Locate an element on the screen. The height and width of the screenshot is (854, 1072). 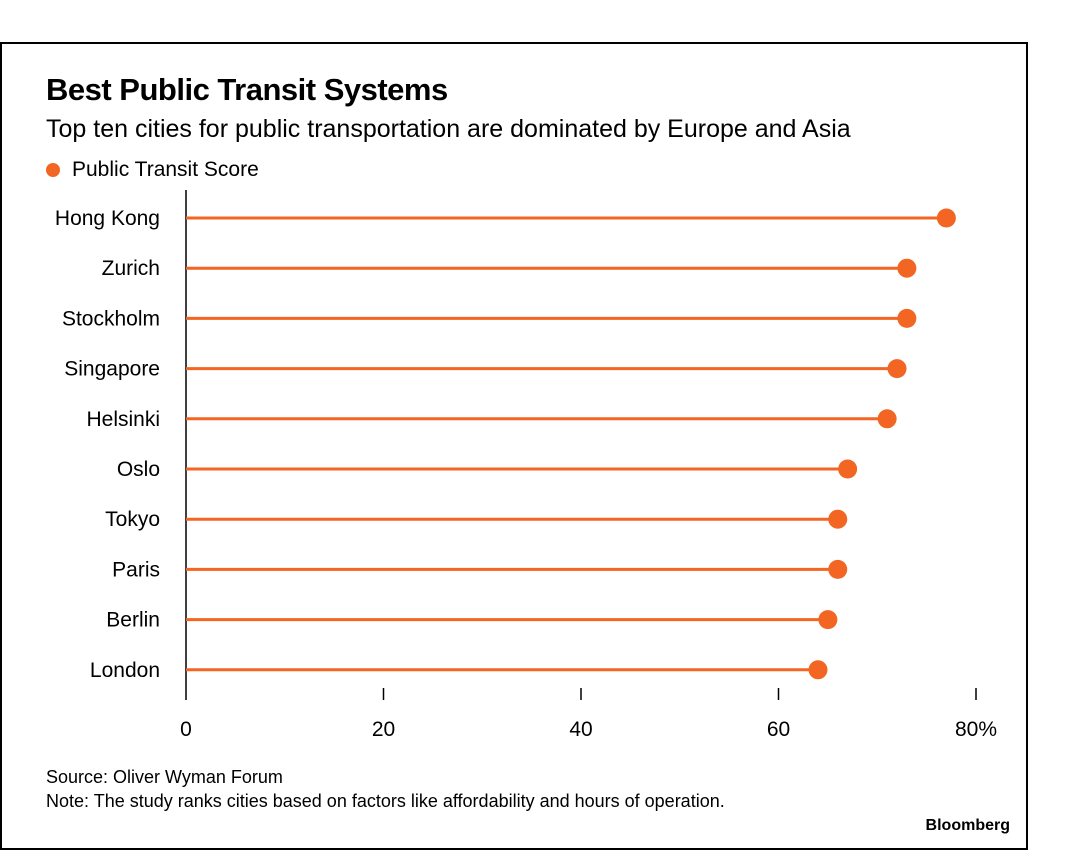
point-berlin is located at coordinates (828, 620).